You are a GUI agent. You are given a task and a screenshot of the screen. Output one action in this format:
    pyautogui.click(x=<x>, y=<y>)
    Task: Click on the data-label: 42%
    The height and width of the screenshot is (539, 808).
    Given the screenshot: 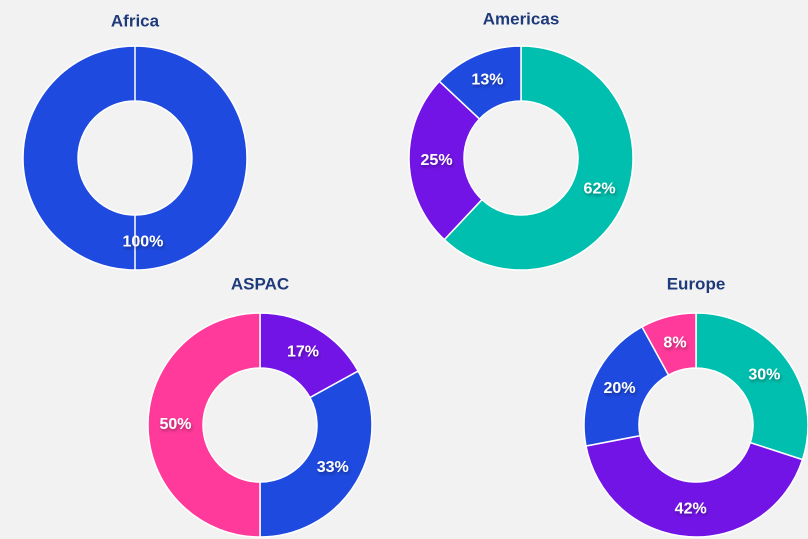 What is the action you would take?
    pyautogui.click(x=691, y=509)
    